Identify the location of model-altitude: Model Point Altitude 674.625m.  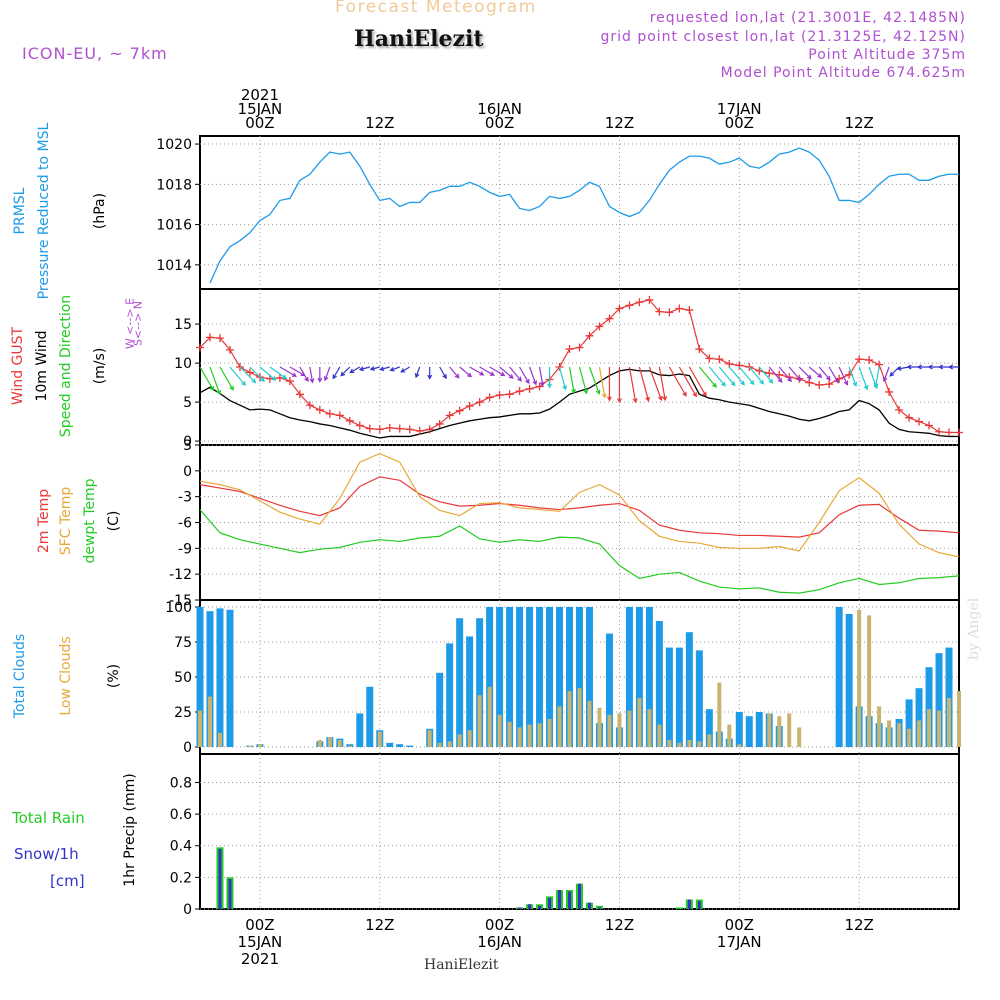
(843, 73).